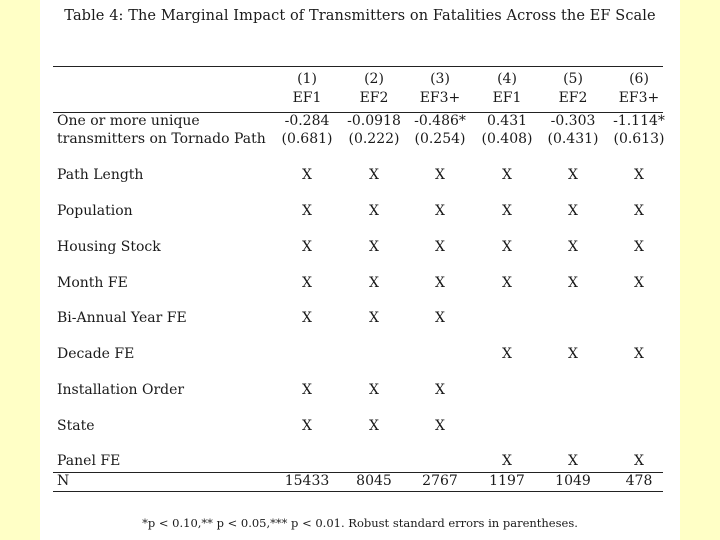 This screenshot has height=540, width=720. Describe the element at coordinates (639, 481) in the screenshot. I see `n-value: 478` at that location.